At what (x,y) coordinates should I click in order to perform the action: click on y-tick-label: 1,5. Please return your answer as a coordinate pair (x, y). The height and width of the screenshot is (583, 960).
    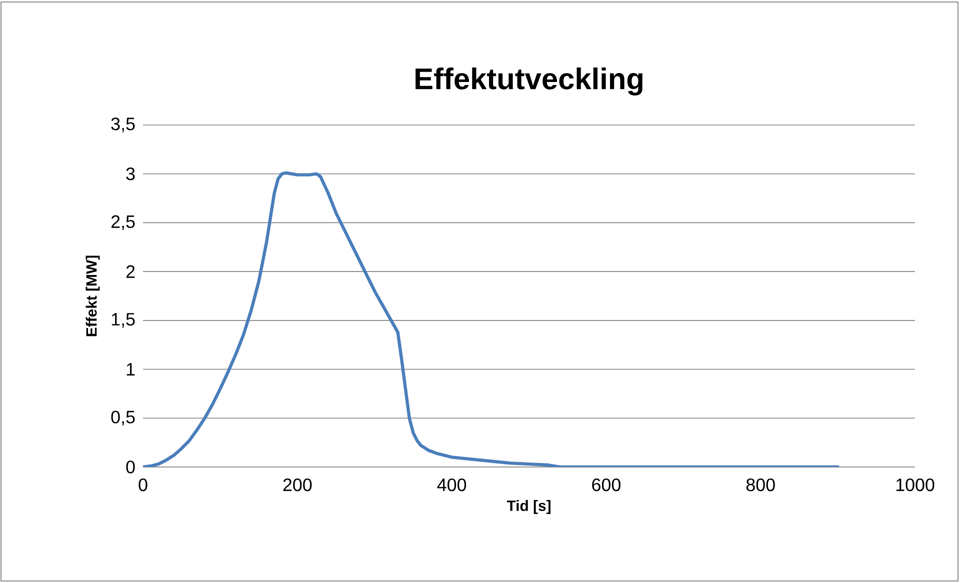
    Looking at the image, I should click on (123, 320).